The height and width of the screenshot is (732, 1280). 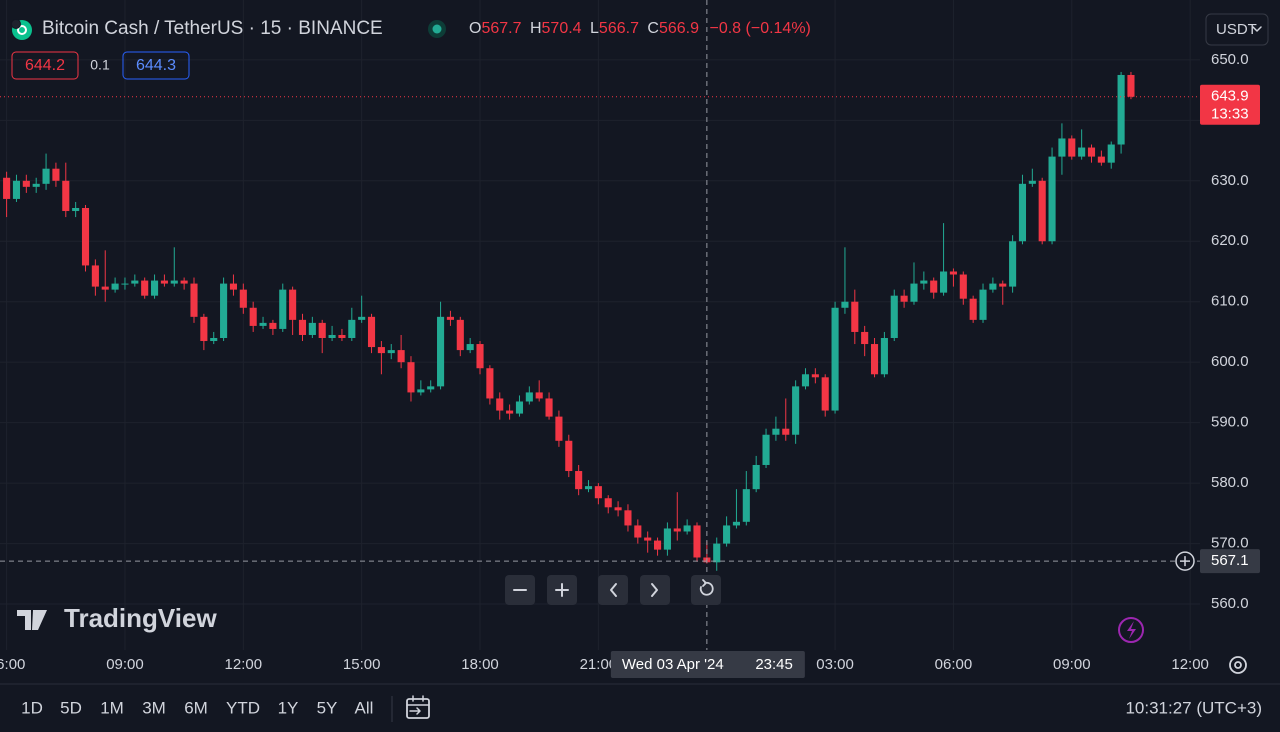 I want to click on symbol-title: Bitcoin Cash / TetherUS · 15 · BINANCE, so click(x=212, y=28).